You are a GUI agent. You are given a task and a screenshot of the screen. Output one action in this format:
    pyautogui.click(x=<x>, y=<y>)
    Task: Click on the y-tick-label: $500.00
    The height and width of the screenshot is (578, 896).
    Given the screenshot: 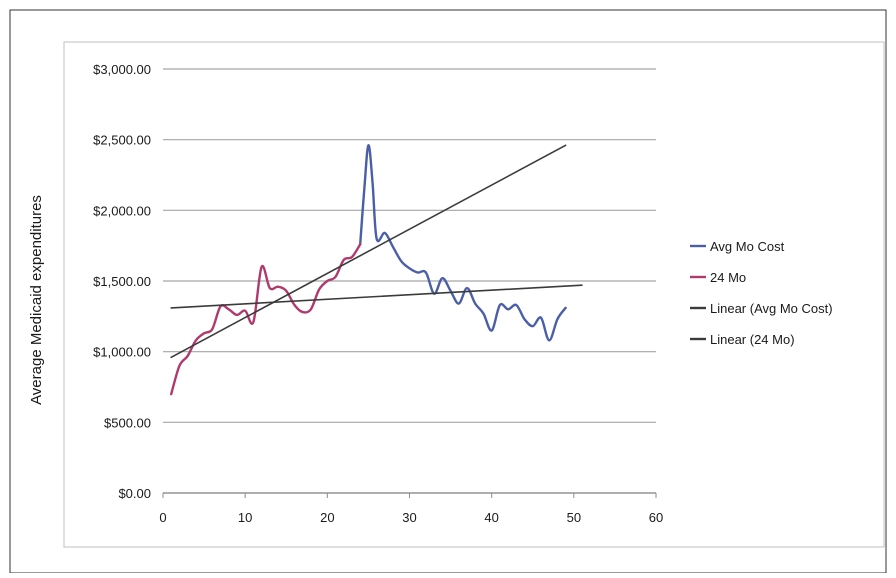 What is the action you would take?
    pyautogui.click(x=127, y=422)
    